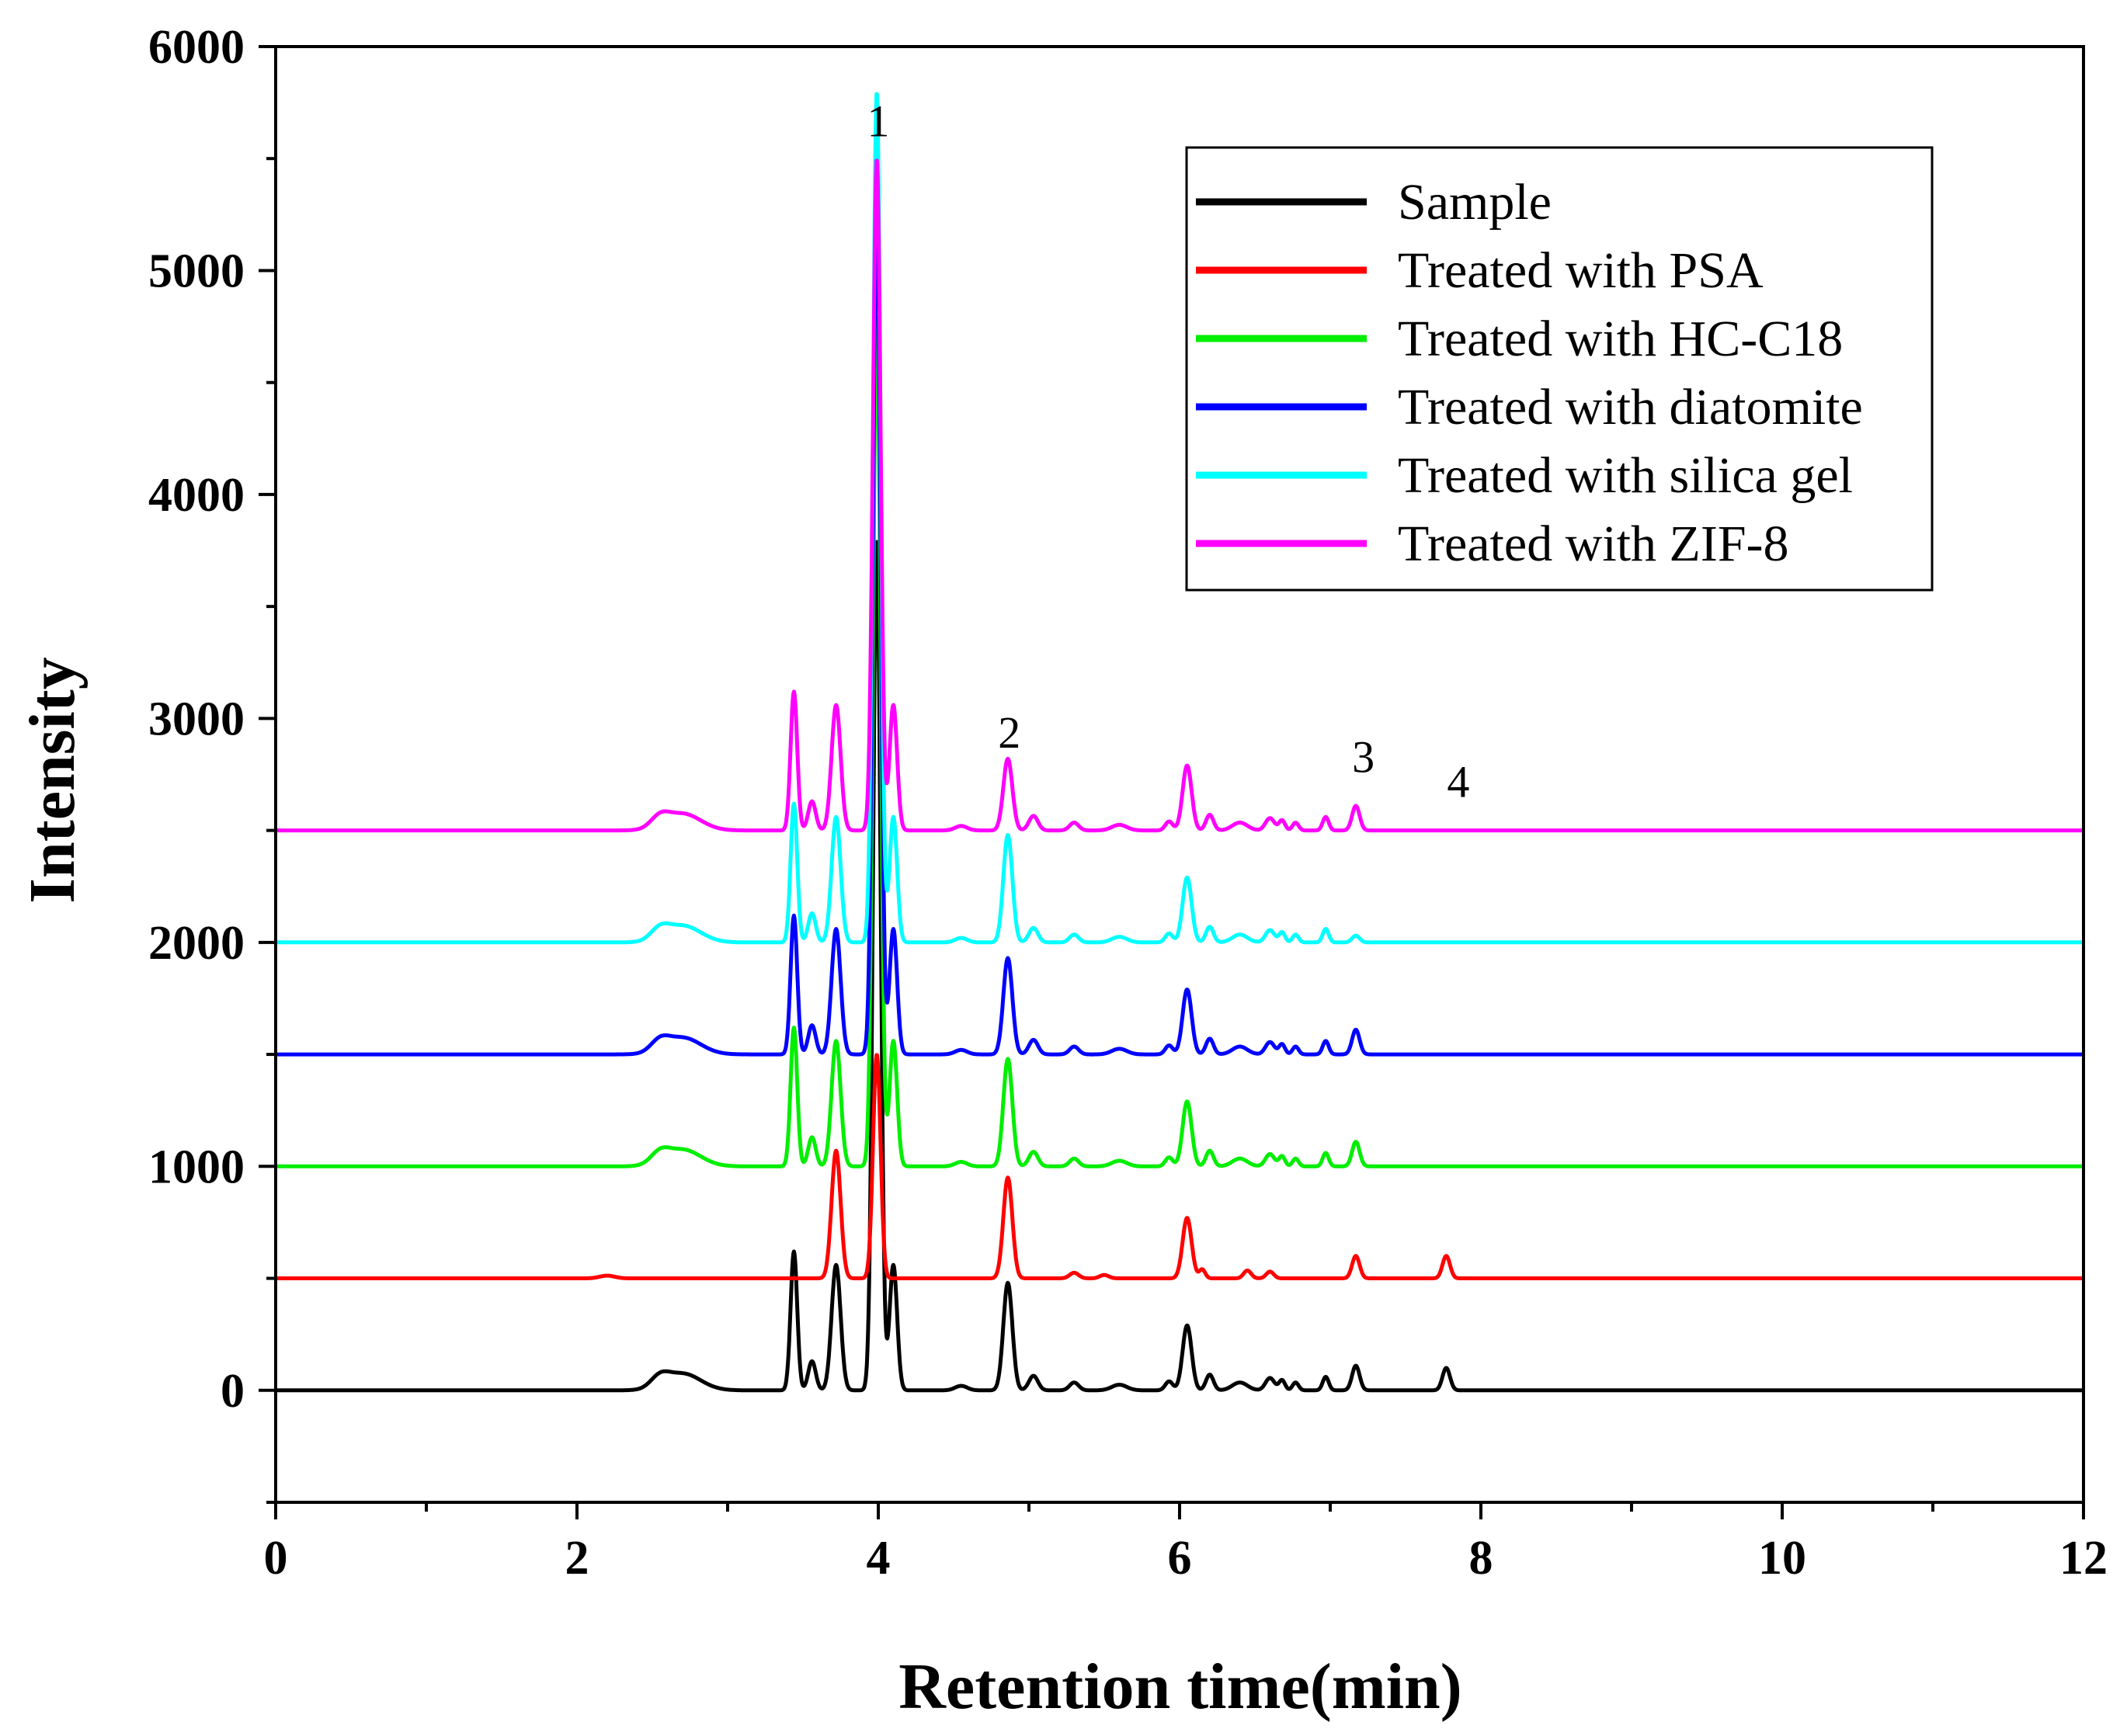  What do you see at coordinates (196, 719) in the screenshot?
I see `y-tick-label: 3000` at bounding box center [196, 719].